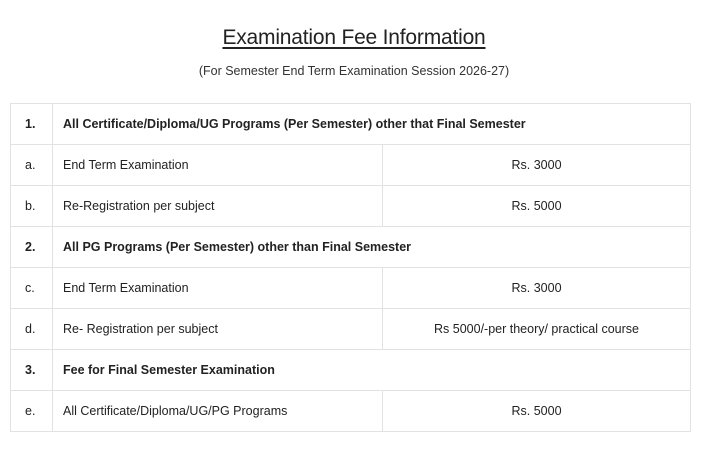 This screenshot has width=708, height=454. Describe the element at coordinates (217, 206) in the screenshot. I see `fee-description: Re-Registration per subject` at that location.